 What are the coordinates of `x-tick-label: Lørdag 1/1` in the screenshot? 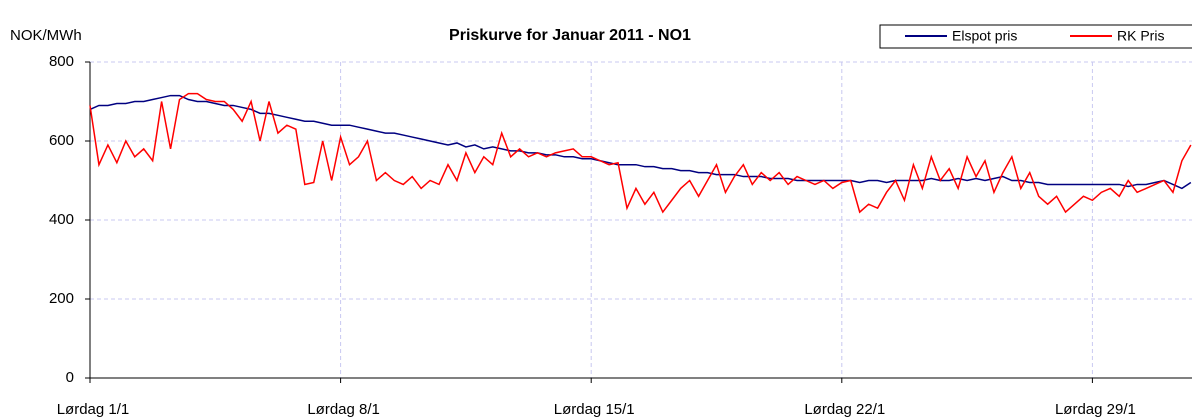 It's located at (93, 409).